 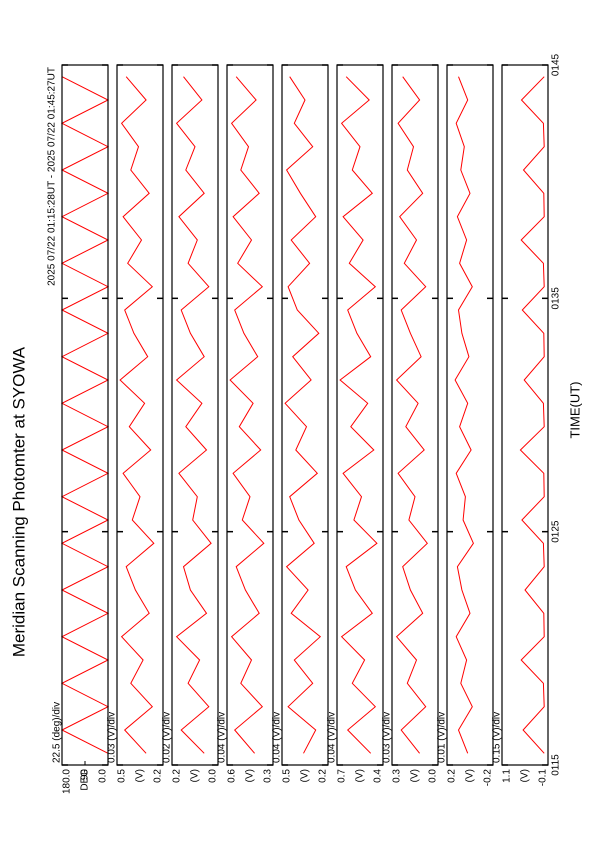 I want to click on y-tick-label: 1.1, so click(x=507, y=776).